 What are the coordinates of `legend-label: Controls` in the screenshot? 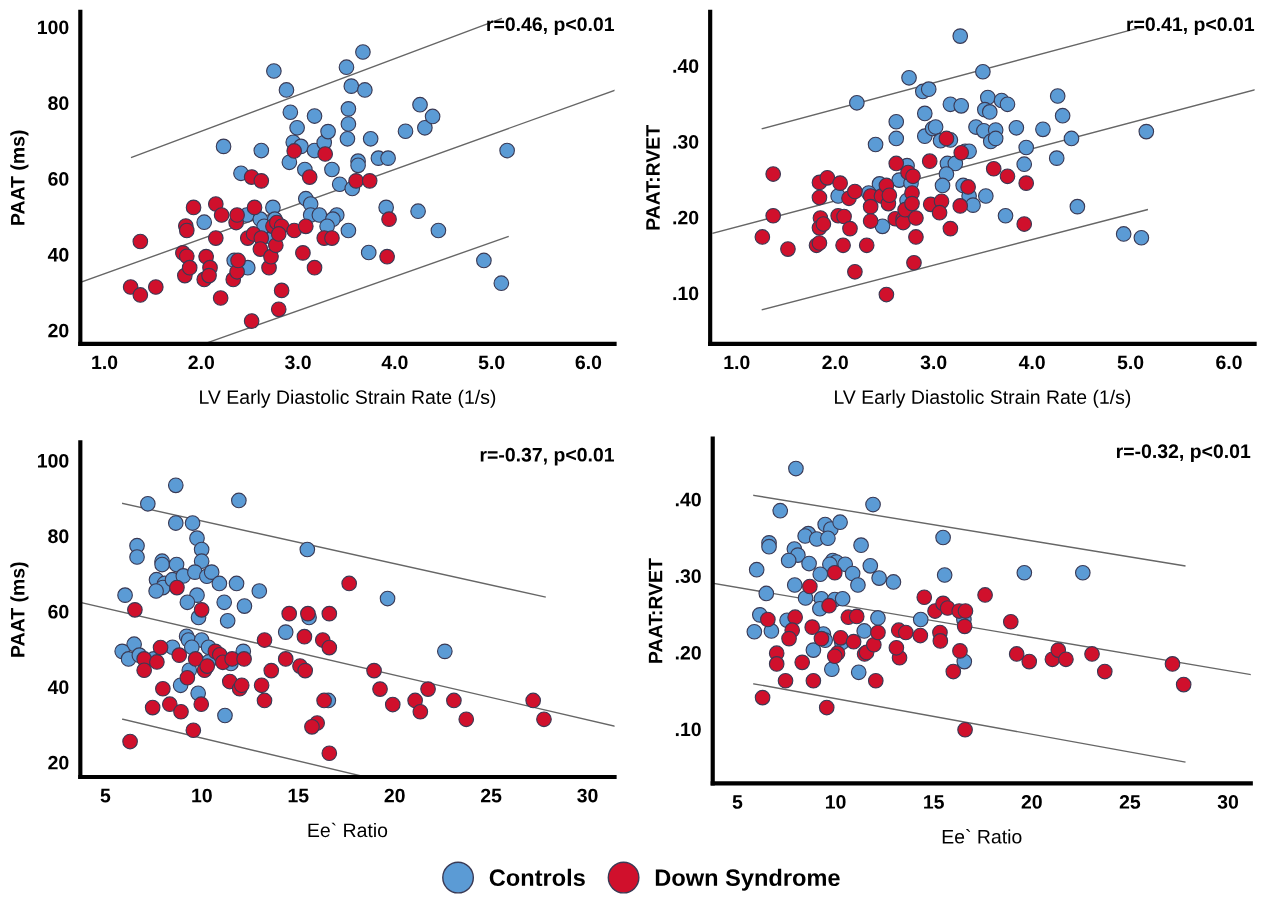 It's located at (537, 877).